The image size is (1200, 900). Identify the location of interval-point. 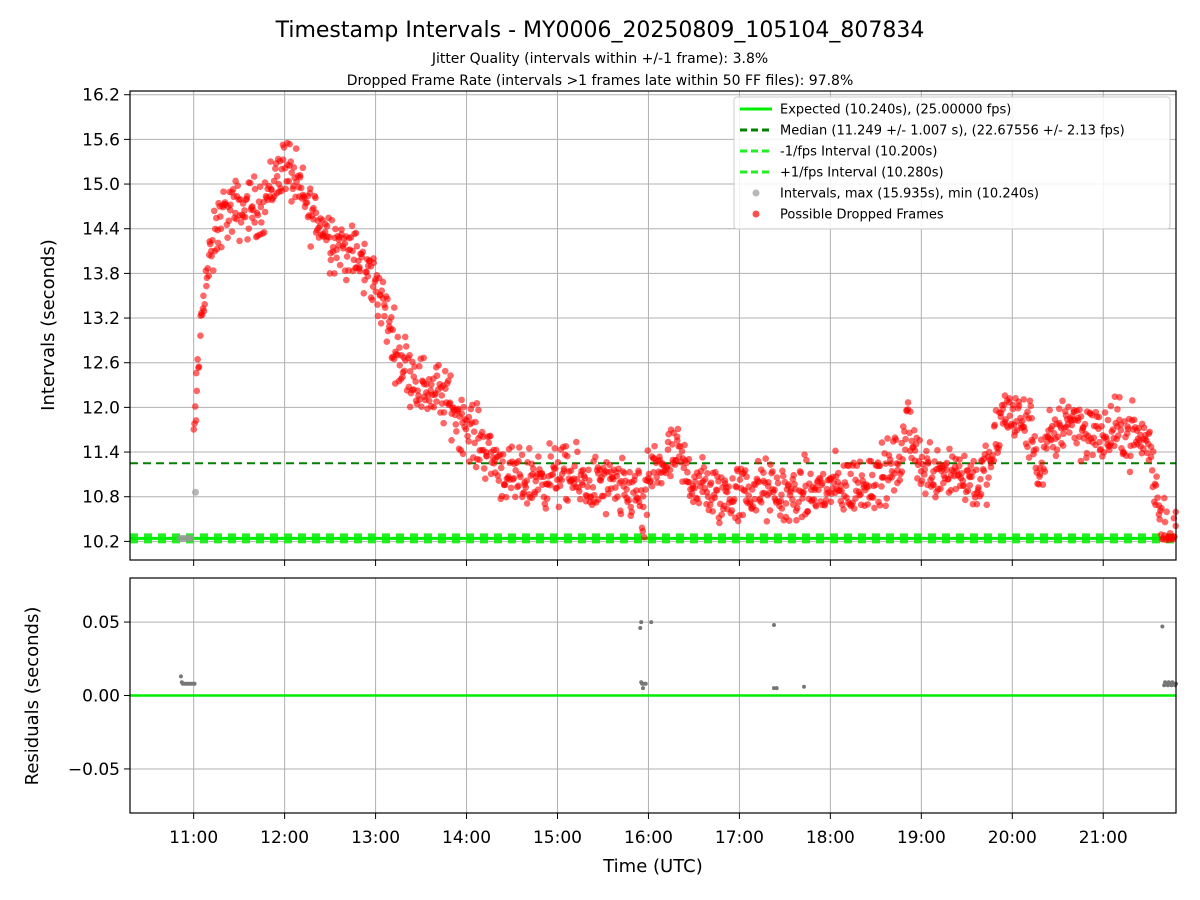
(191, 538).